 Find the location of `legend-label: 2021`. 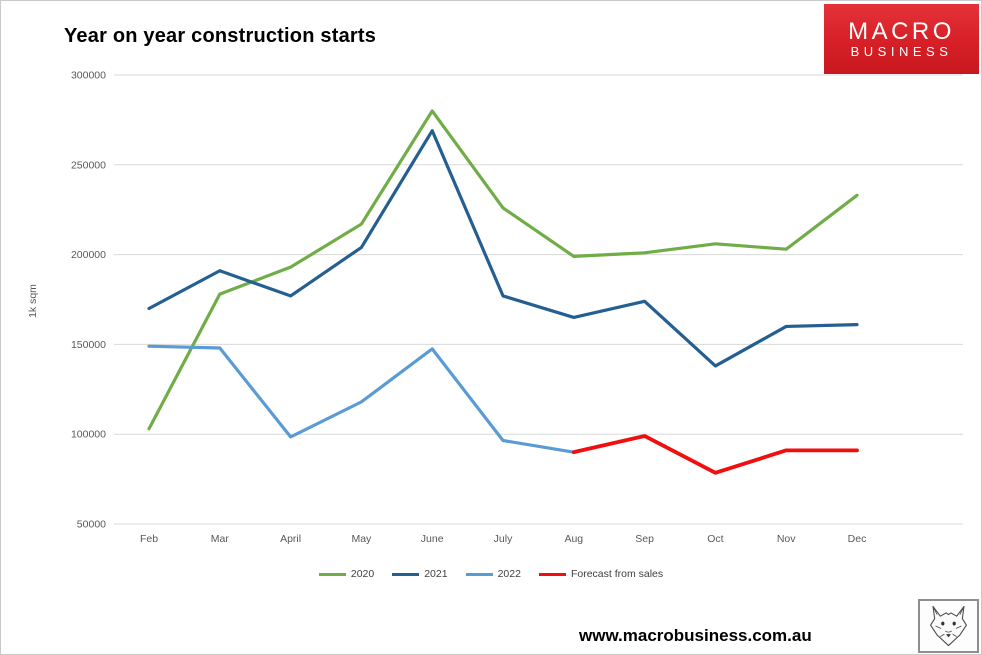

legend-label: 2021 is located at coordinates (436, 574).